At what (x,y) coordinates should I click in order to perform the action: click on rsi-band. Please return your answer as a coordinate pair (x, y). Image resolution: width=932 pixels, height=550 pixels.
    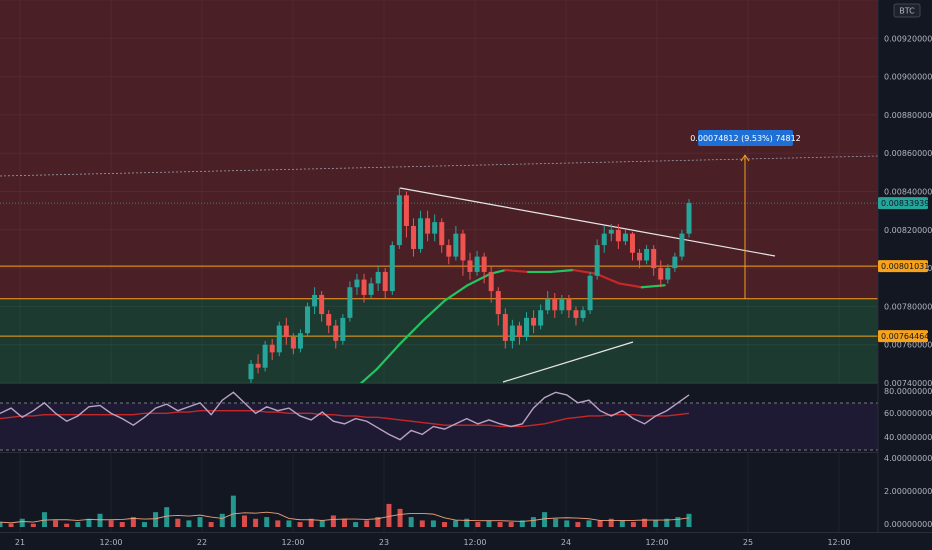
    Looking at the image, I should click on (439, 426).